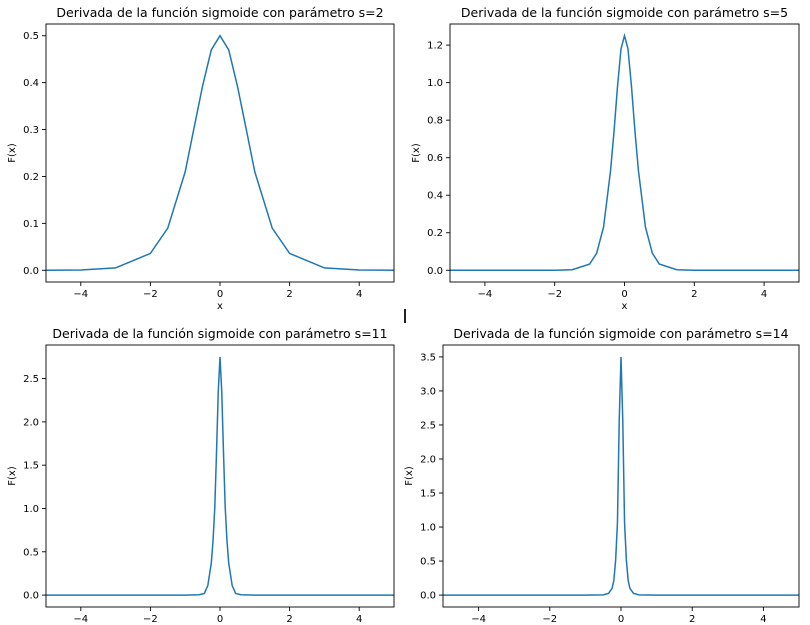  Describe the element at coordinates (428, 391) in the screenshot. I see `y-tick-label: 3.0` at that location.